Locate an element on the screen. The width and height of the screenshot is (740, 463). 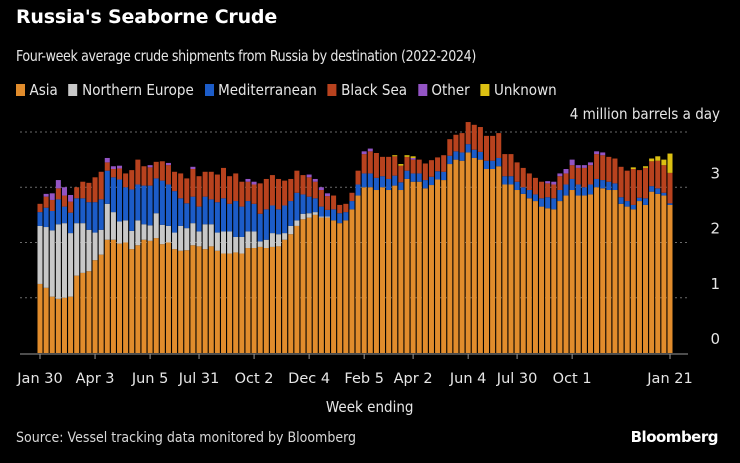
x-tick-label: Dec 4 is located at coordinates (309, 379).